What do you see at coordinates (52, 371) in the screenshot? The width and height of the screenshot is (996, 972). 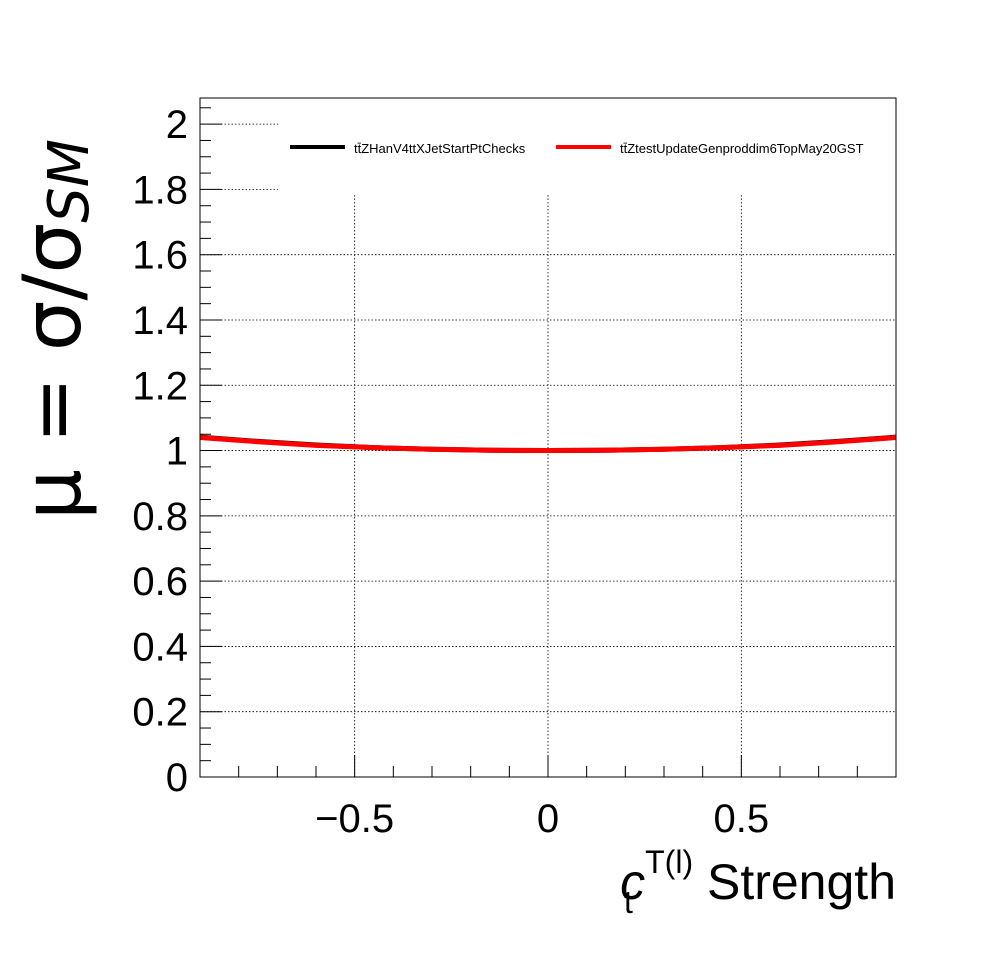 I see `y-axis-label-main: μ = σ/σ` at bounding box center [52, 371].